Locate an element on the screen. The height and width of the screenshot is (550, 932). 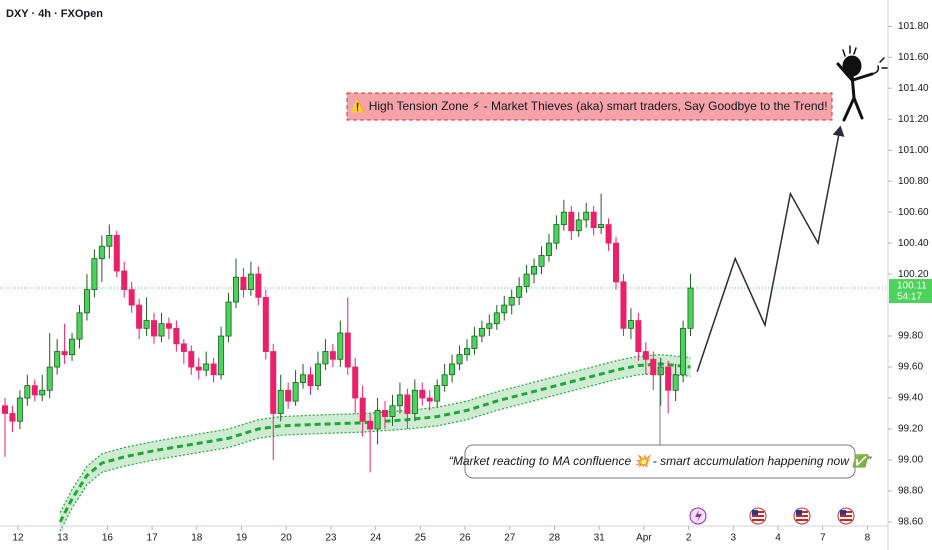
y-tick-label: 99.20 is located at coordinates (910, 429).